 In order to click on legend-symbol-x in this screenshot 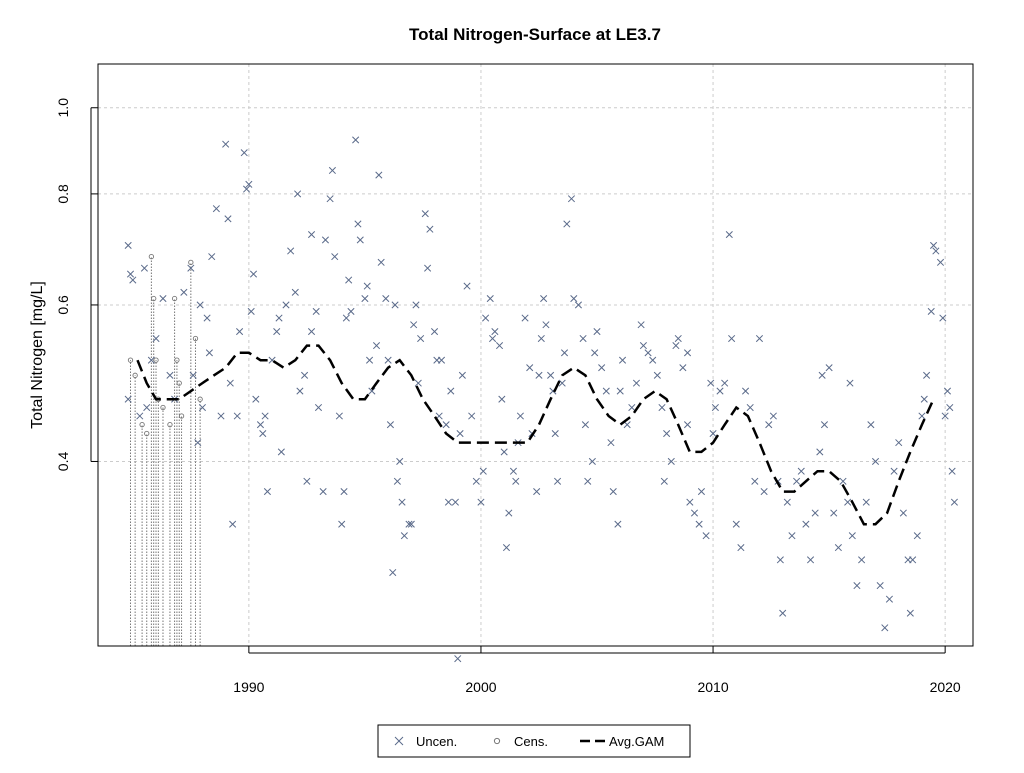, I will do `click(399, 741)`.